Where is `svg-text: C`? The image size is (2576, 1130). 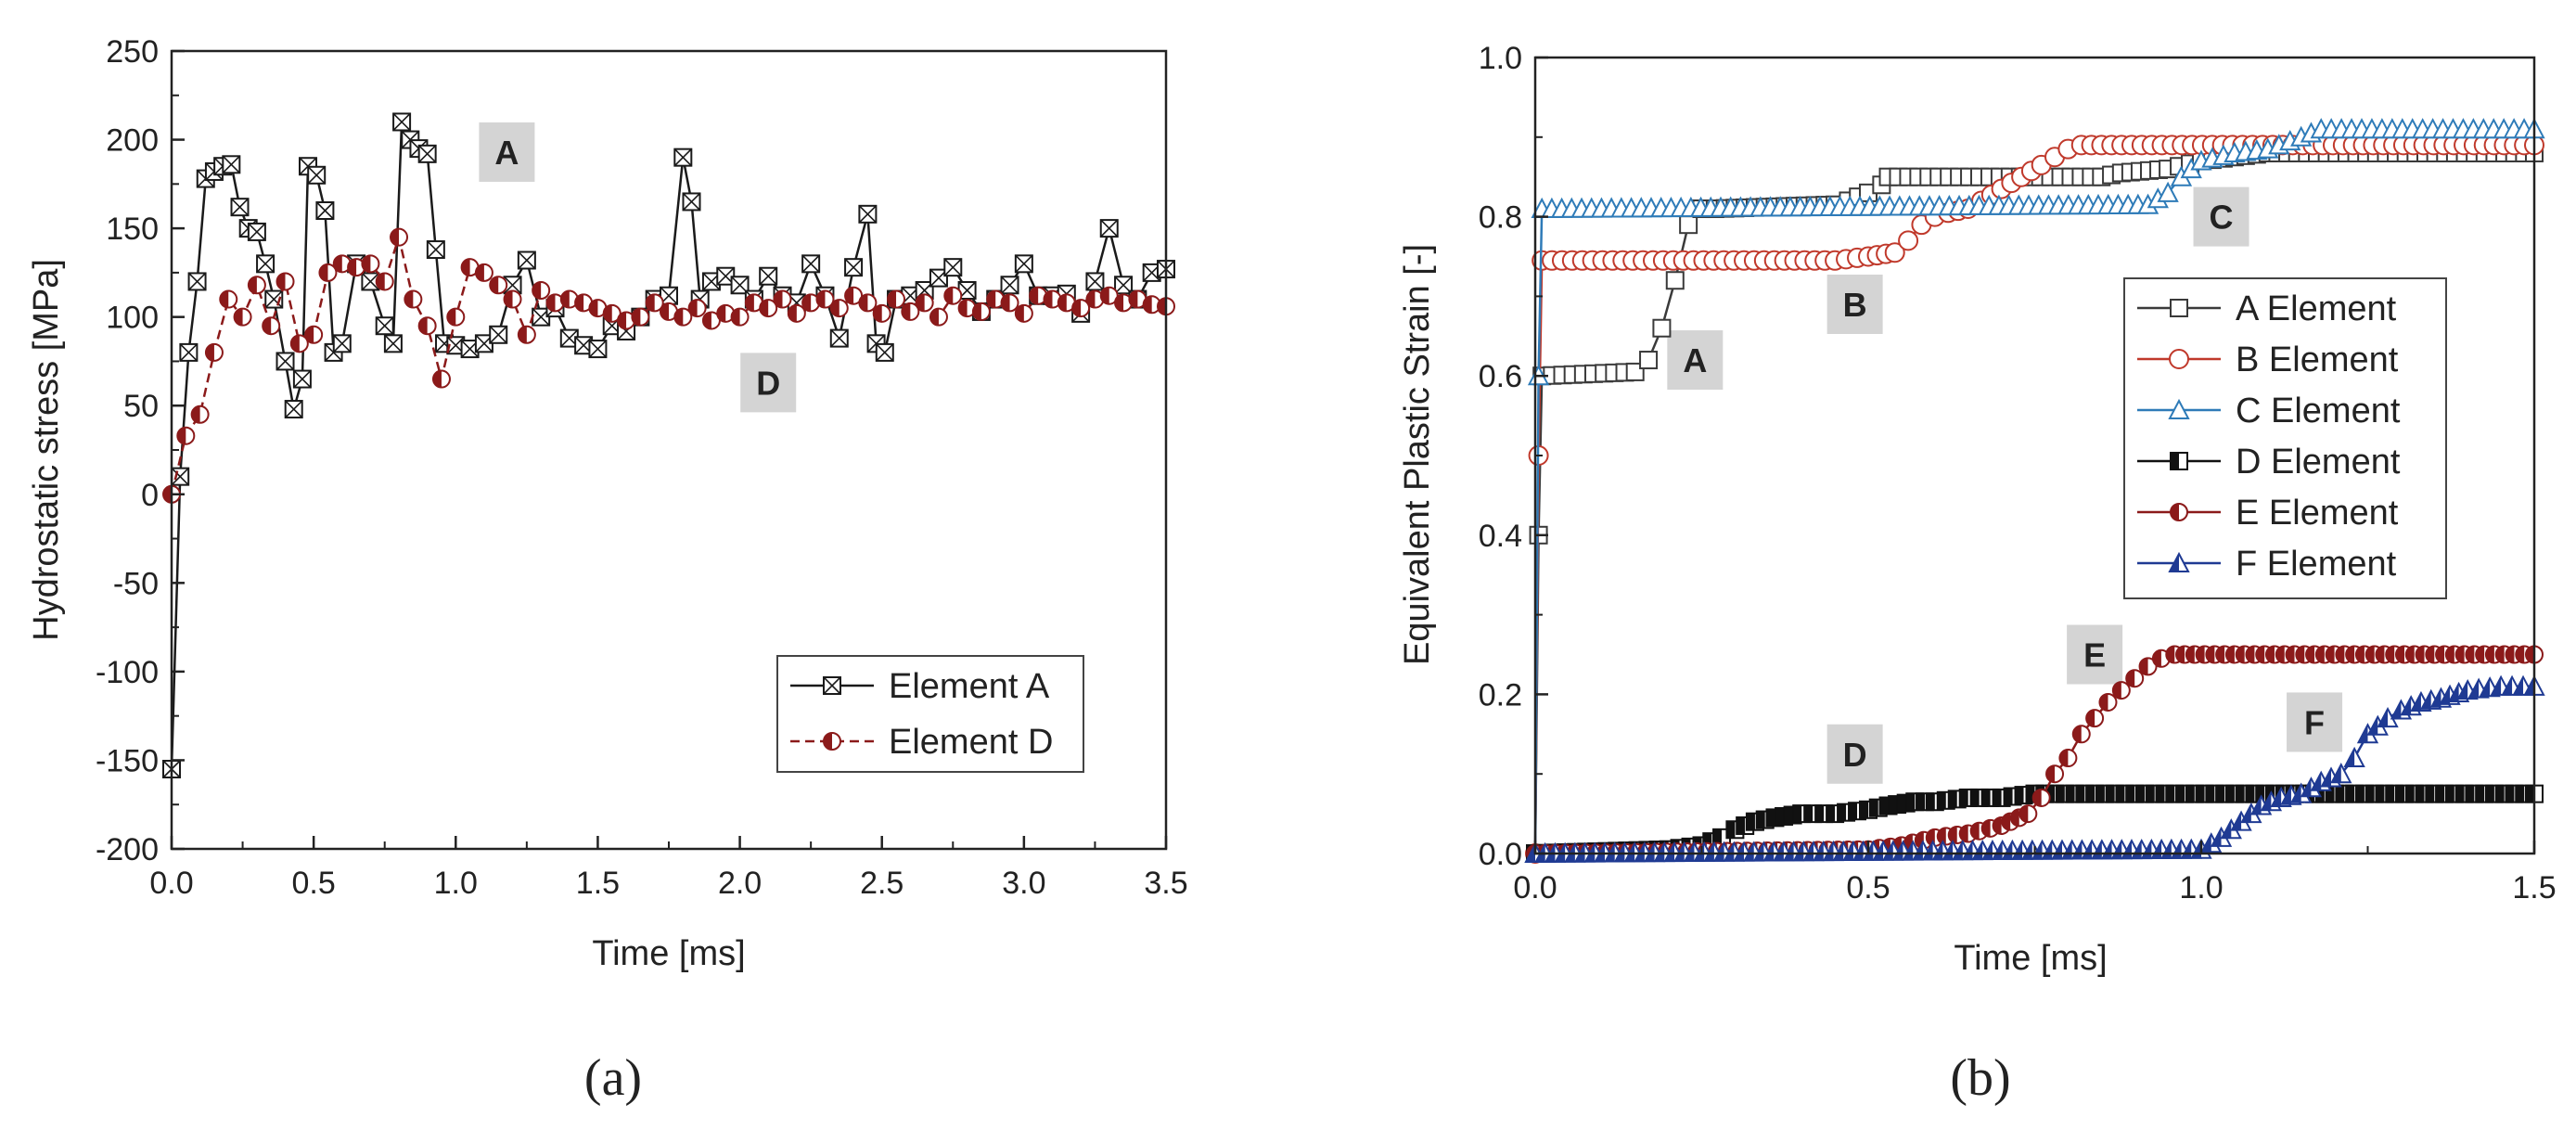 svg-text: C is located at coordinates (2222, 218).